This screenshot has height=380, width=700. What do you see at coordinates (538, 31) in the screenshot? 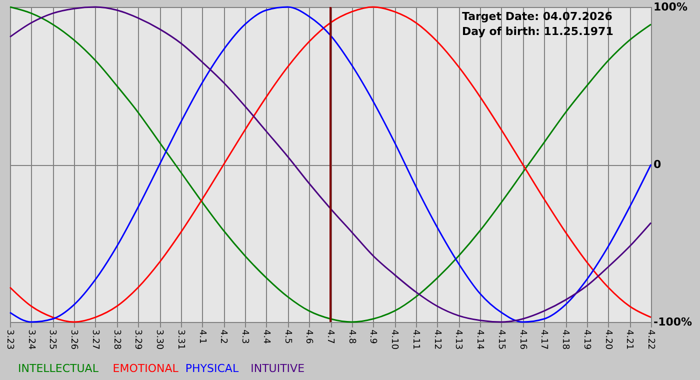
I see `annotation: Day of birth: 11.25.1971` at bounding box center [538, 31].